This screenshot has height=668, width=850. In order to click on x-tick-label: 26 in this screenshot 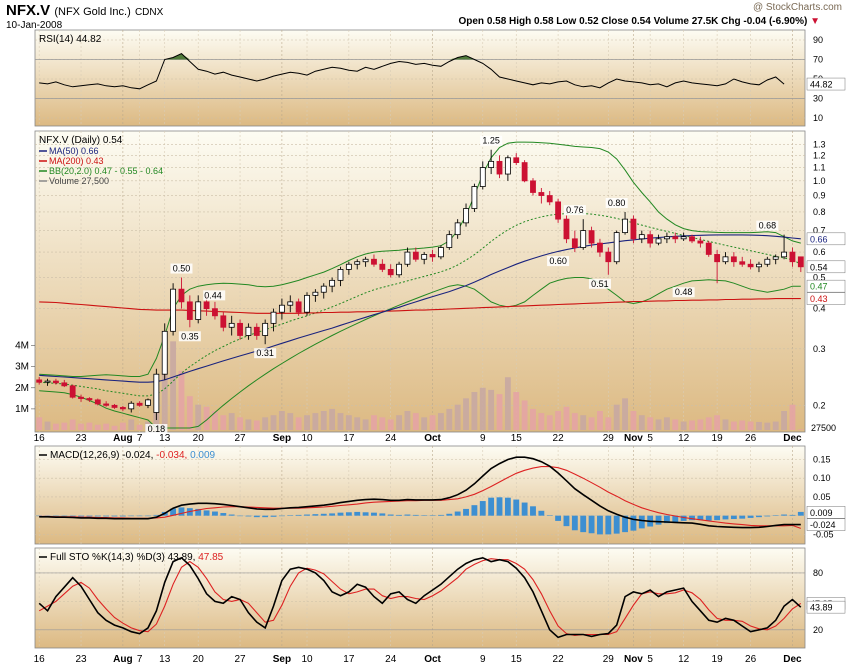, I will do `click(751, 659)`.